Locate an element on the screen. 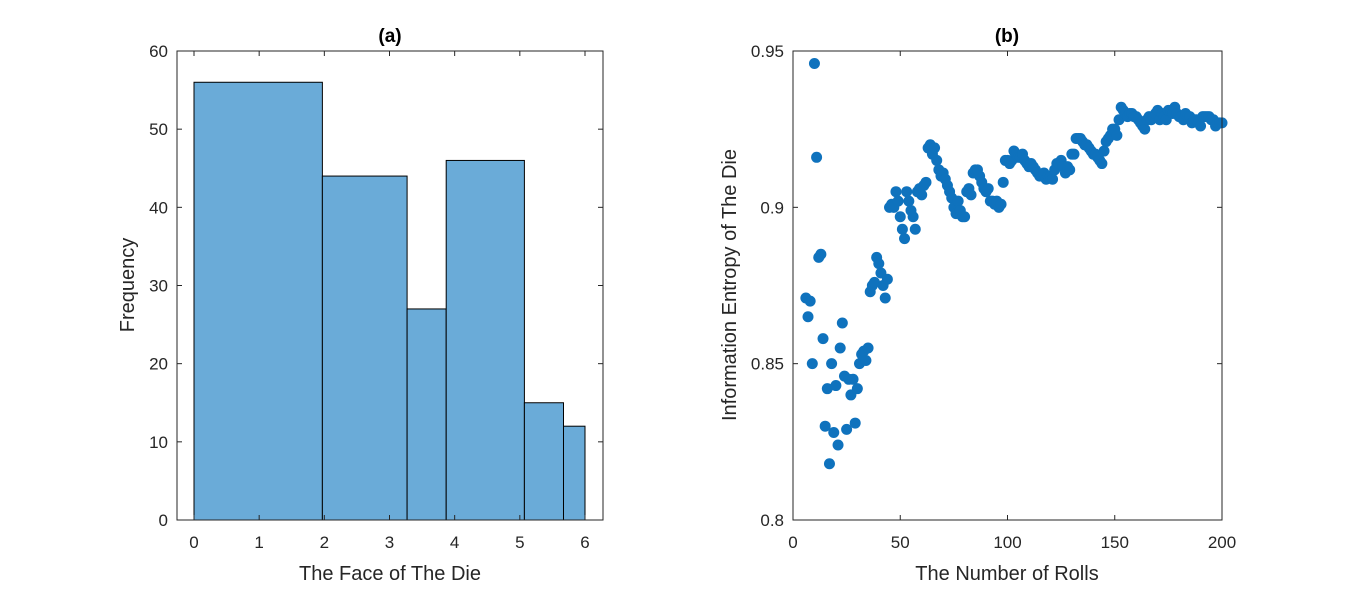 Image resolution: width=1350 pixels, height=600 pixels. histogram-ytick-label: 40 is located at coordinates (158, 207).